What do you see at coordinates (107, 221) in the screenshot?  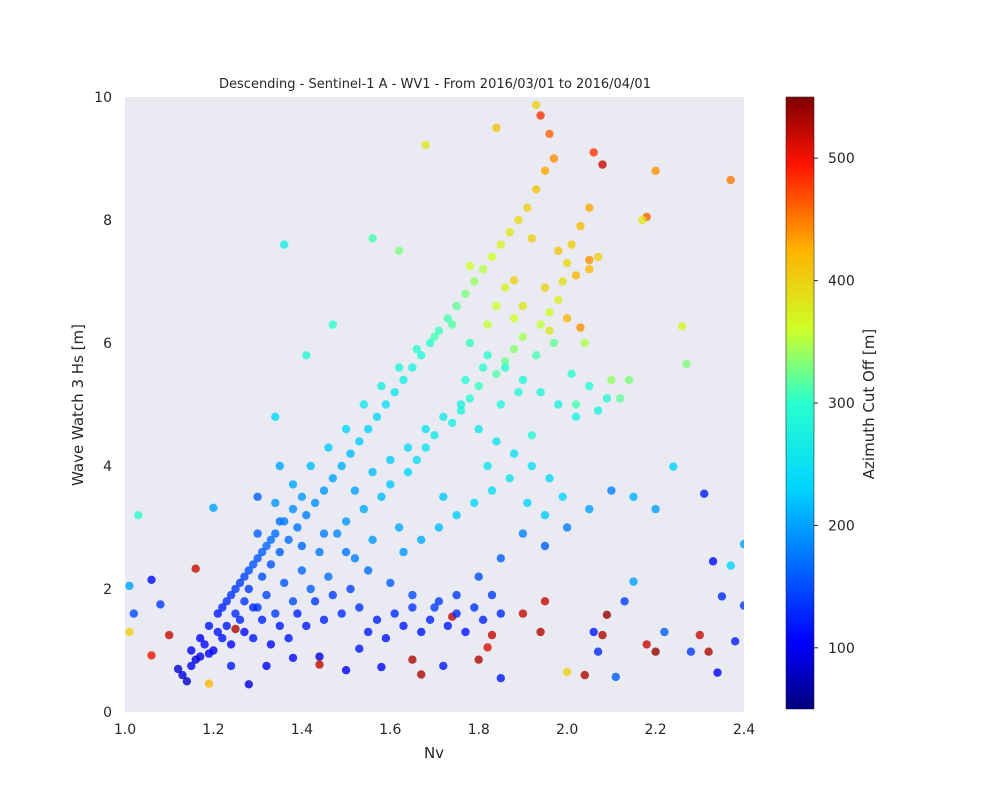 I see `y-tick-label: 8` at bounding box center [107, 221].